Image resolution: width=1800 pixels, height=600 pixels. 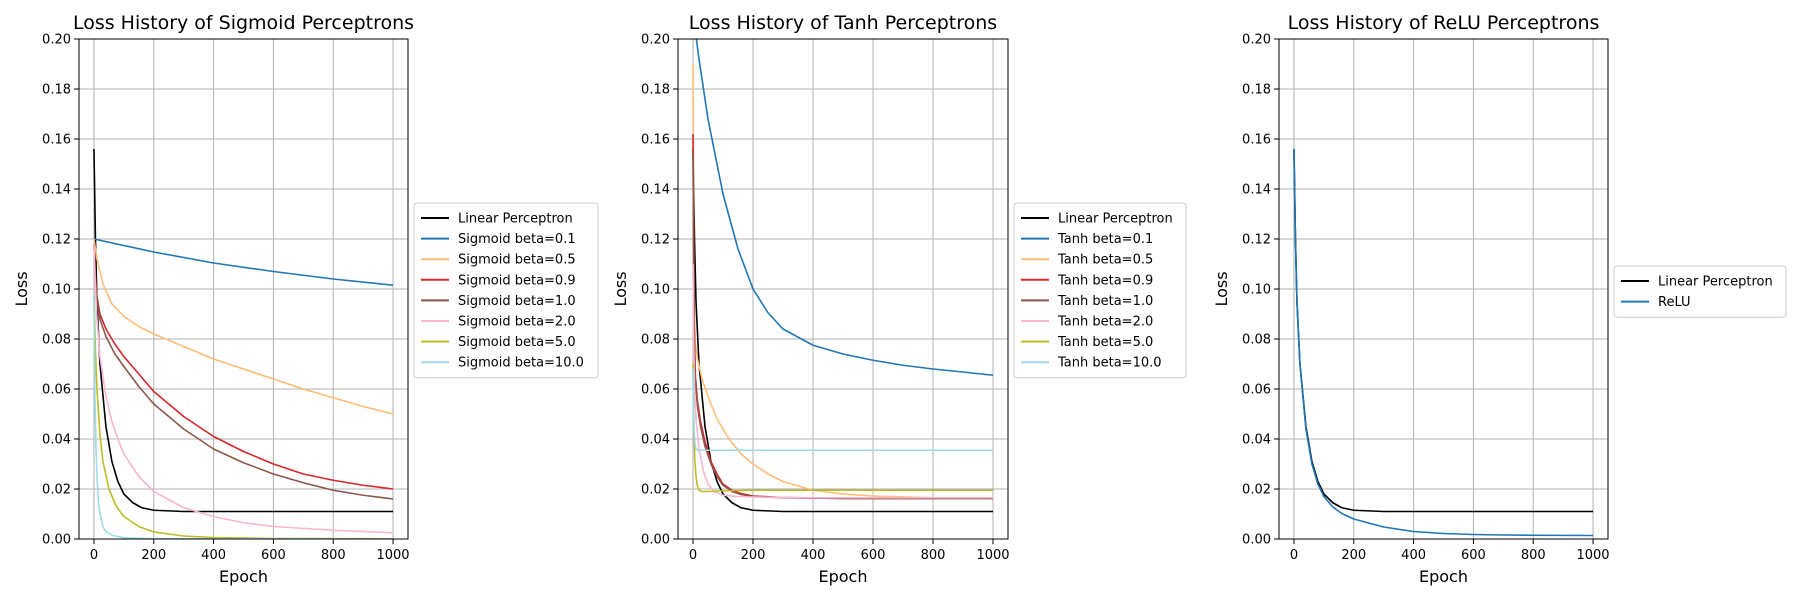 I want to click on legend-label: Tanh beta=0.9, so click(x=1105, y=280).